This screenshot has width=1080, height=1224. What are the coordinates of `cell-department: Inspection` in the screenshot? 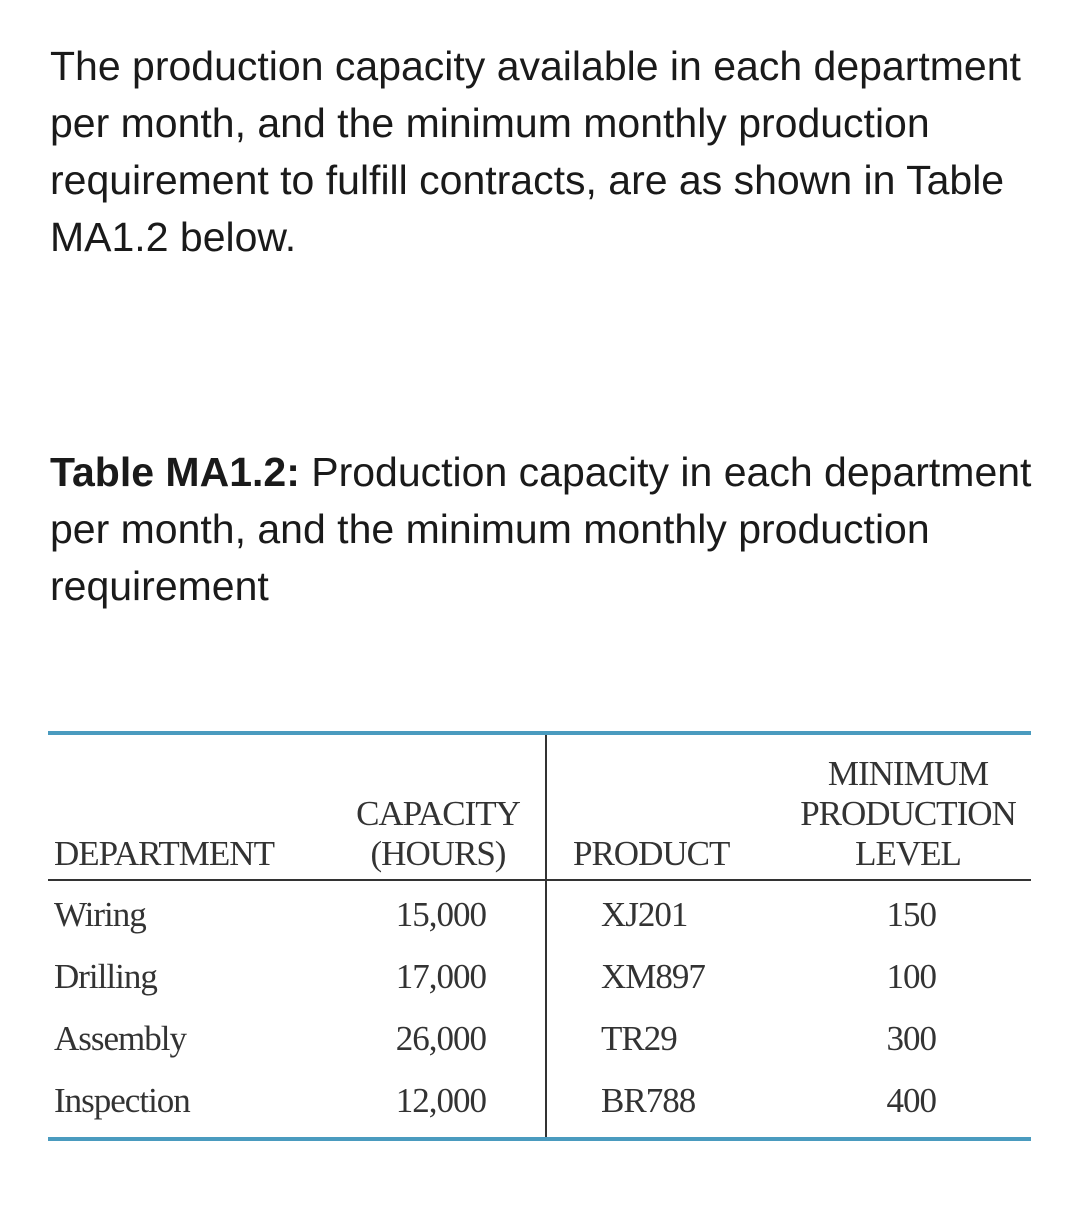 It's located at (122, 1100).